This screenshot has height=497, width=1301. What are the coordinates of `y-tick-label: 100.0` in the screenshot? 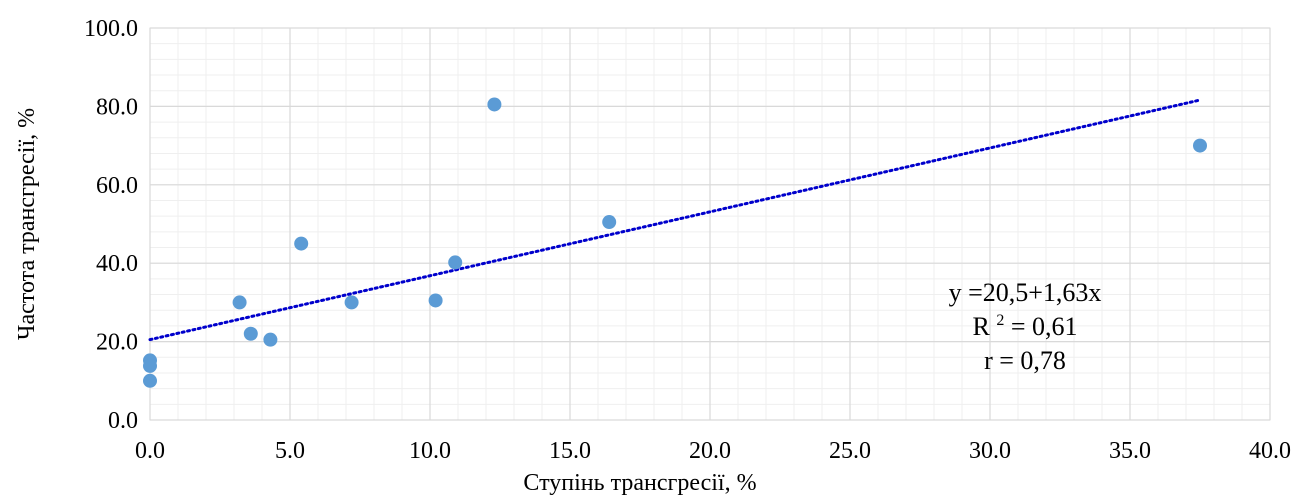 It's located at (111, 29).